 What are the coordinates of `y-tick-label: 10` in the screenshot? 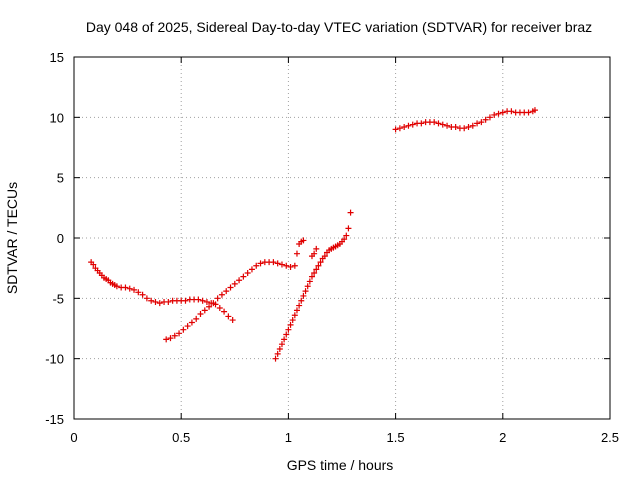 It's located at (57, 117).